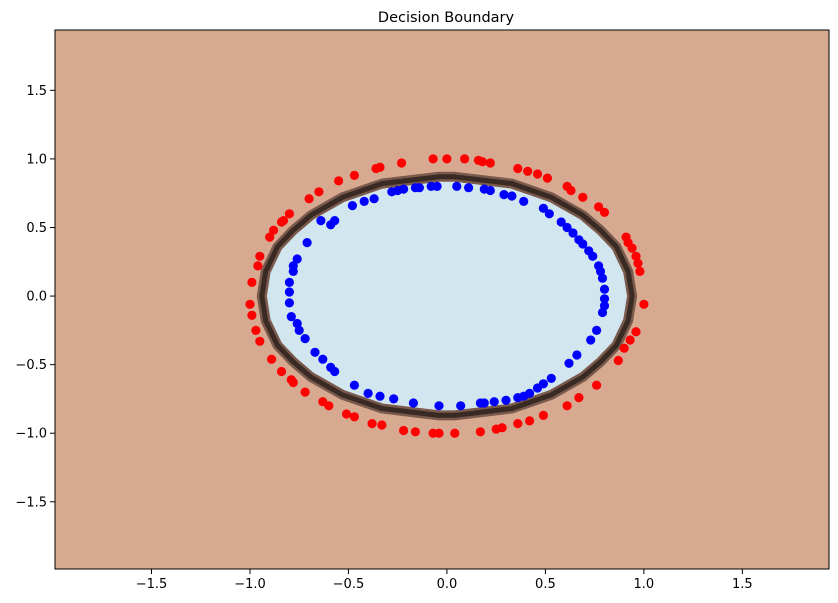  Describe the element at coordinates (447, 584) in the screenshot. I see `x-tick-label: 0.0` at that location.